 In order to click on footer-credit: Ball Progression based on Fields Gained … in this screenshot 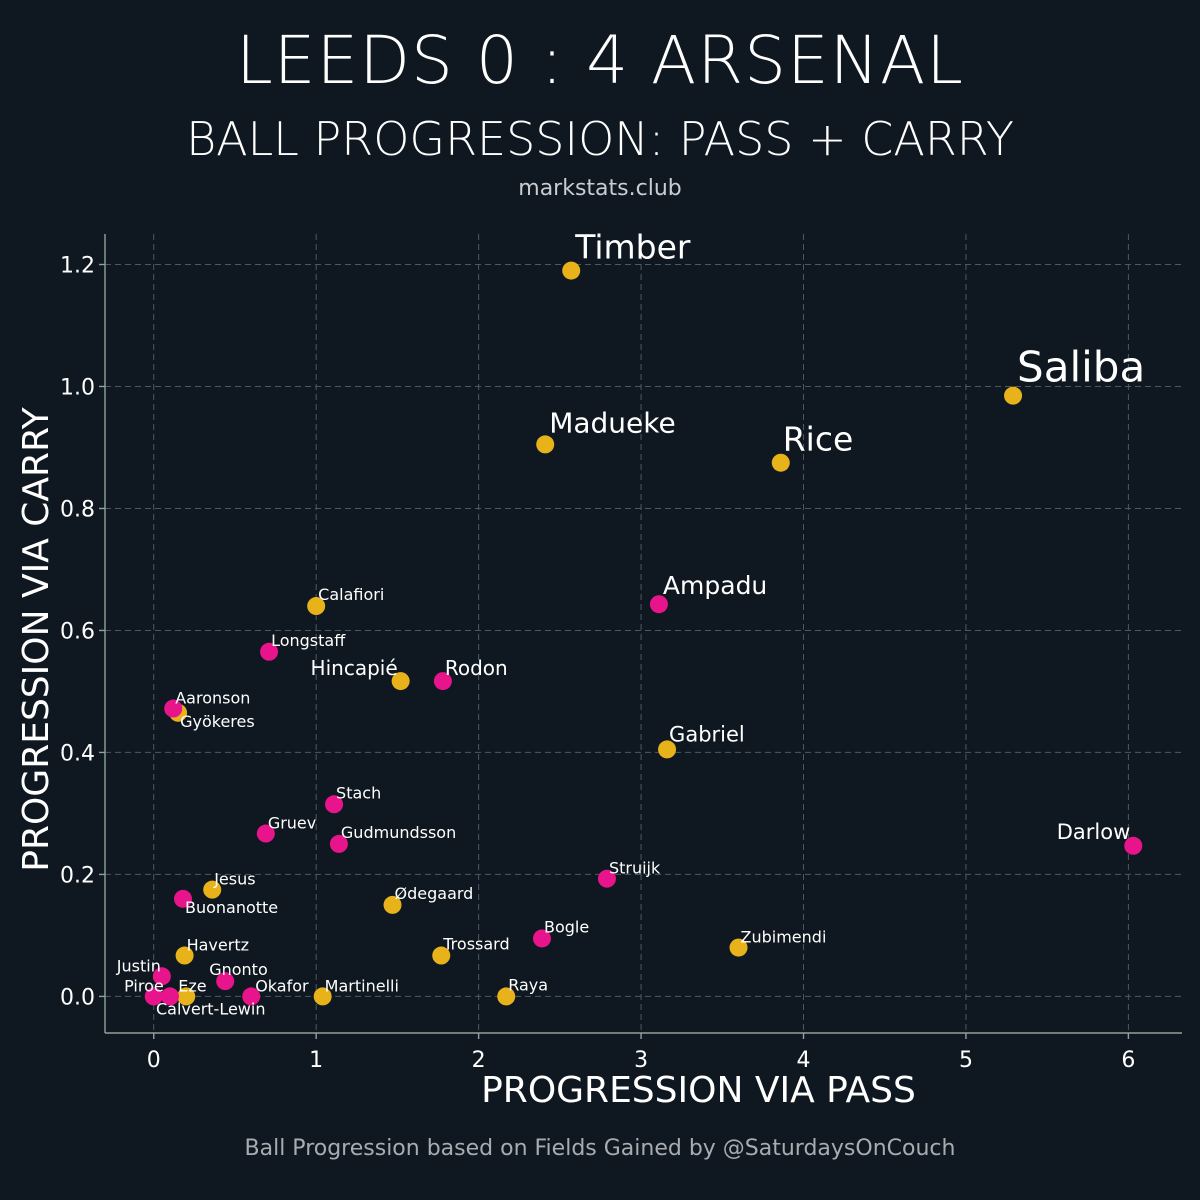, I will do `click(600, 1148)`.